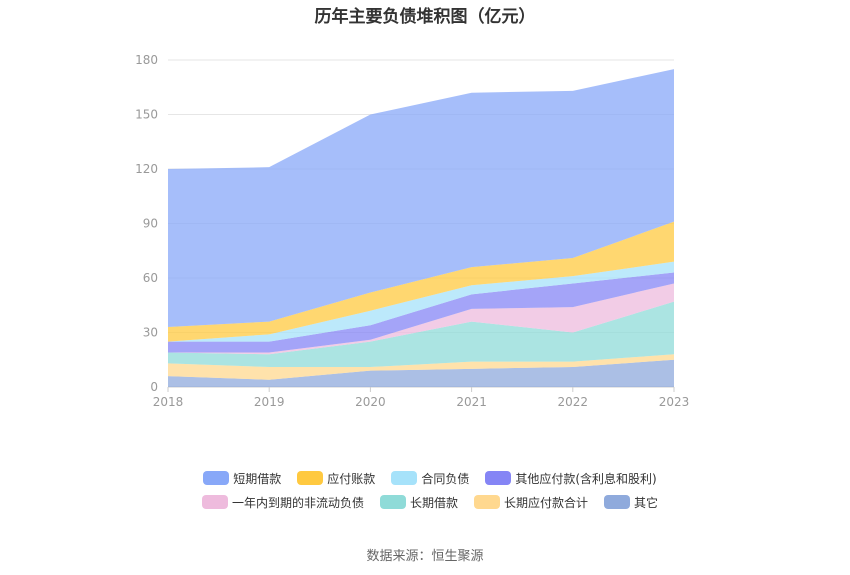 This screenshot has width=850, height=575. What do you see at coordinates (257, 478) in the screenshot?
I see `legend-label: 短期借款` at bounding box center [257, 478].